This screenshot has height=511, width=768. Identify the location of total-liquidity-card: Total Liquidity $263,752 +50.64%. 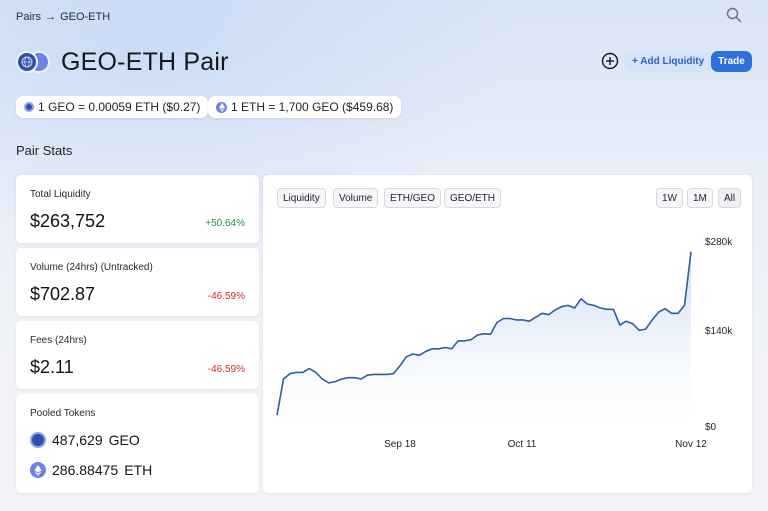
(137, 209).